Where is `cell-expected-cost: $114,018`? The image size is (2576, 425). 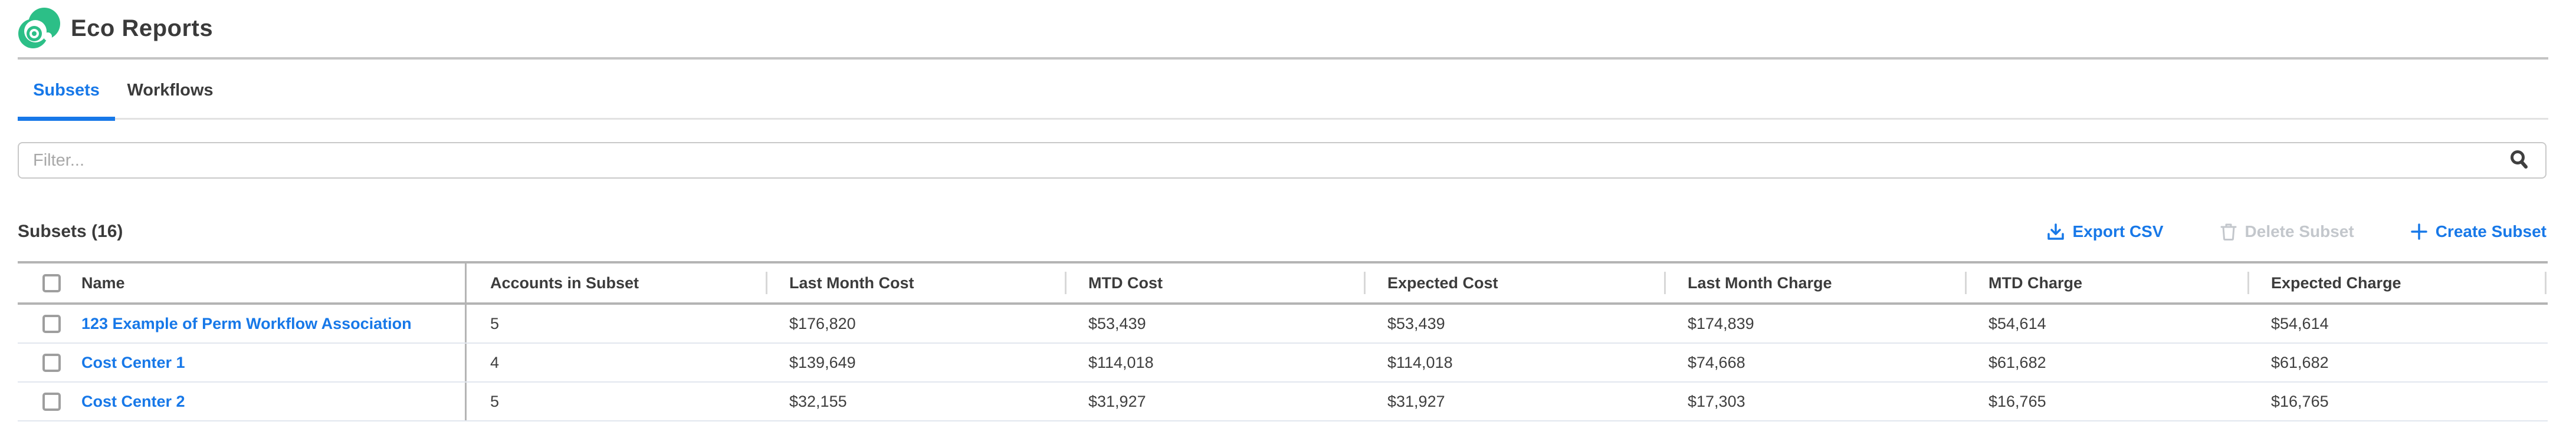
cell-expected-cost: $114,018 is located at coordinates (1420, 362).